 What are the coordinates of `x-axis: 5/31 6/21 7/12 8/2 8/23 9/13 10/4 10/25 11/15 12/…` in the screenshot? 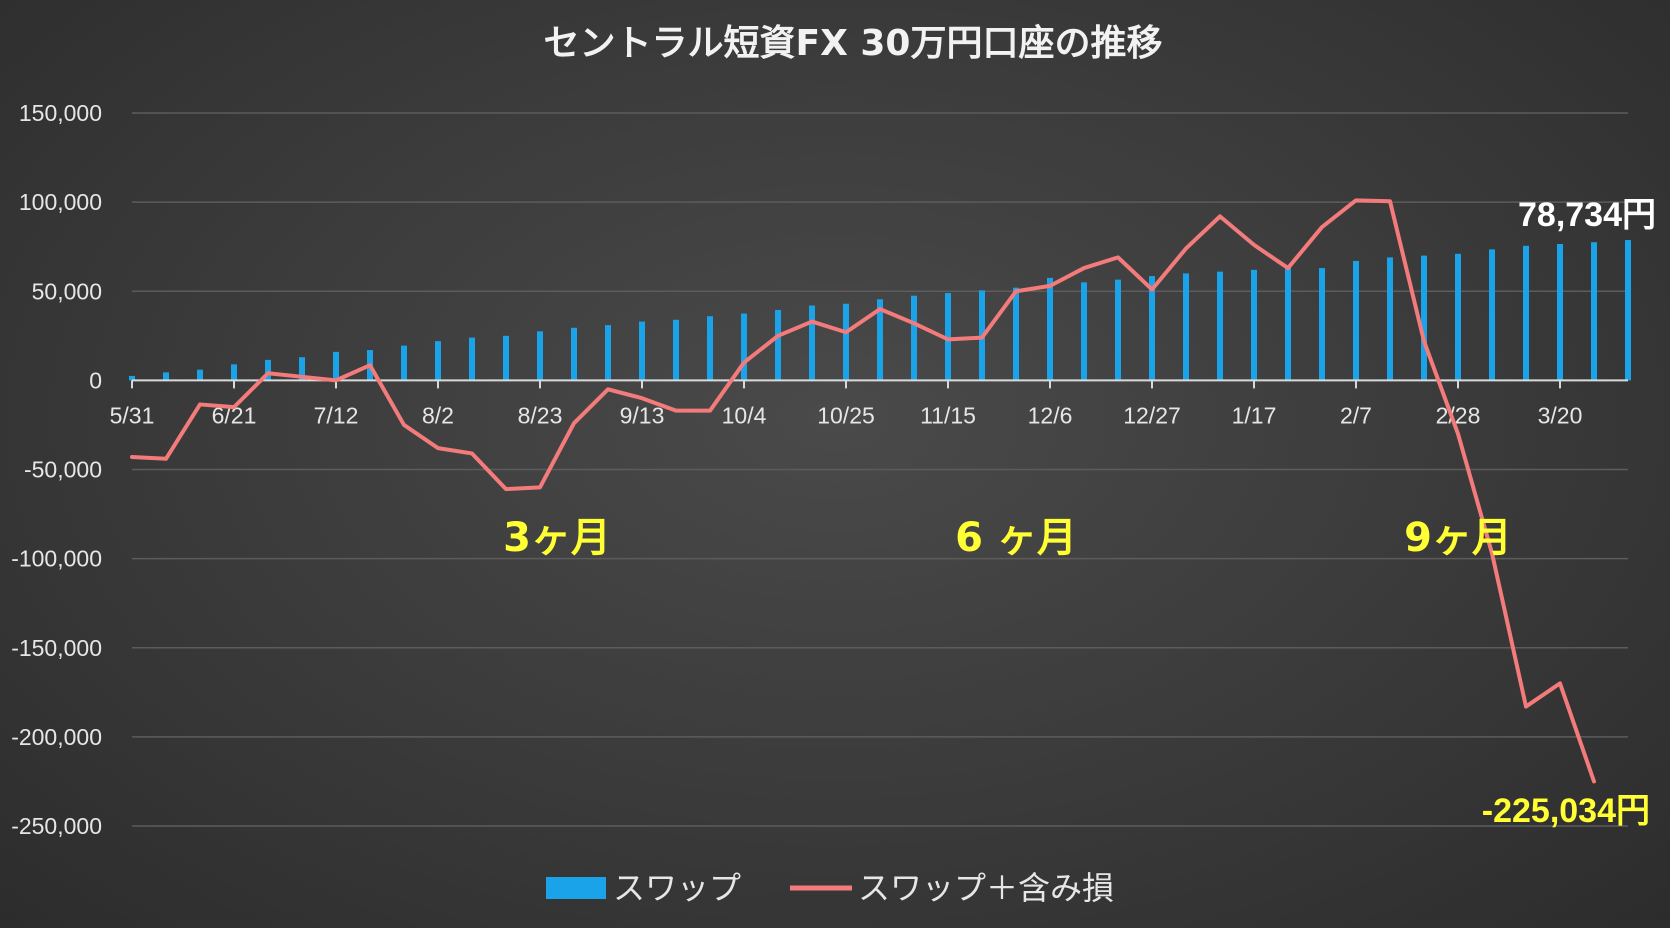 It's located at (869, 403).